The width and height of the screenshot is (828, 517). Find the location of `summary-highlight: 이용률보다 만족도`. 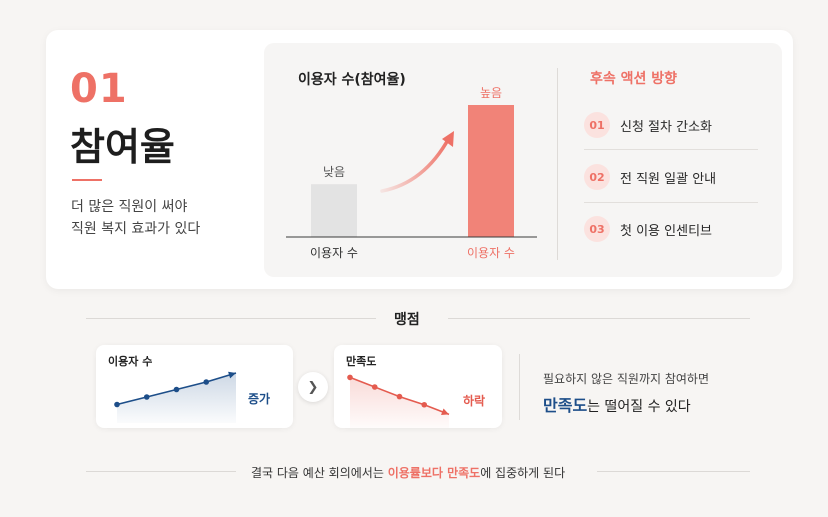

summary-highlight: 이용률보다 만족도 is located at coordinates (434, 473).